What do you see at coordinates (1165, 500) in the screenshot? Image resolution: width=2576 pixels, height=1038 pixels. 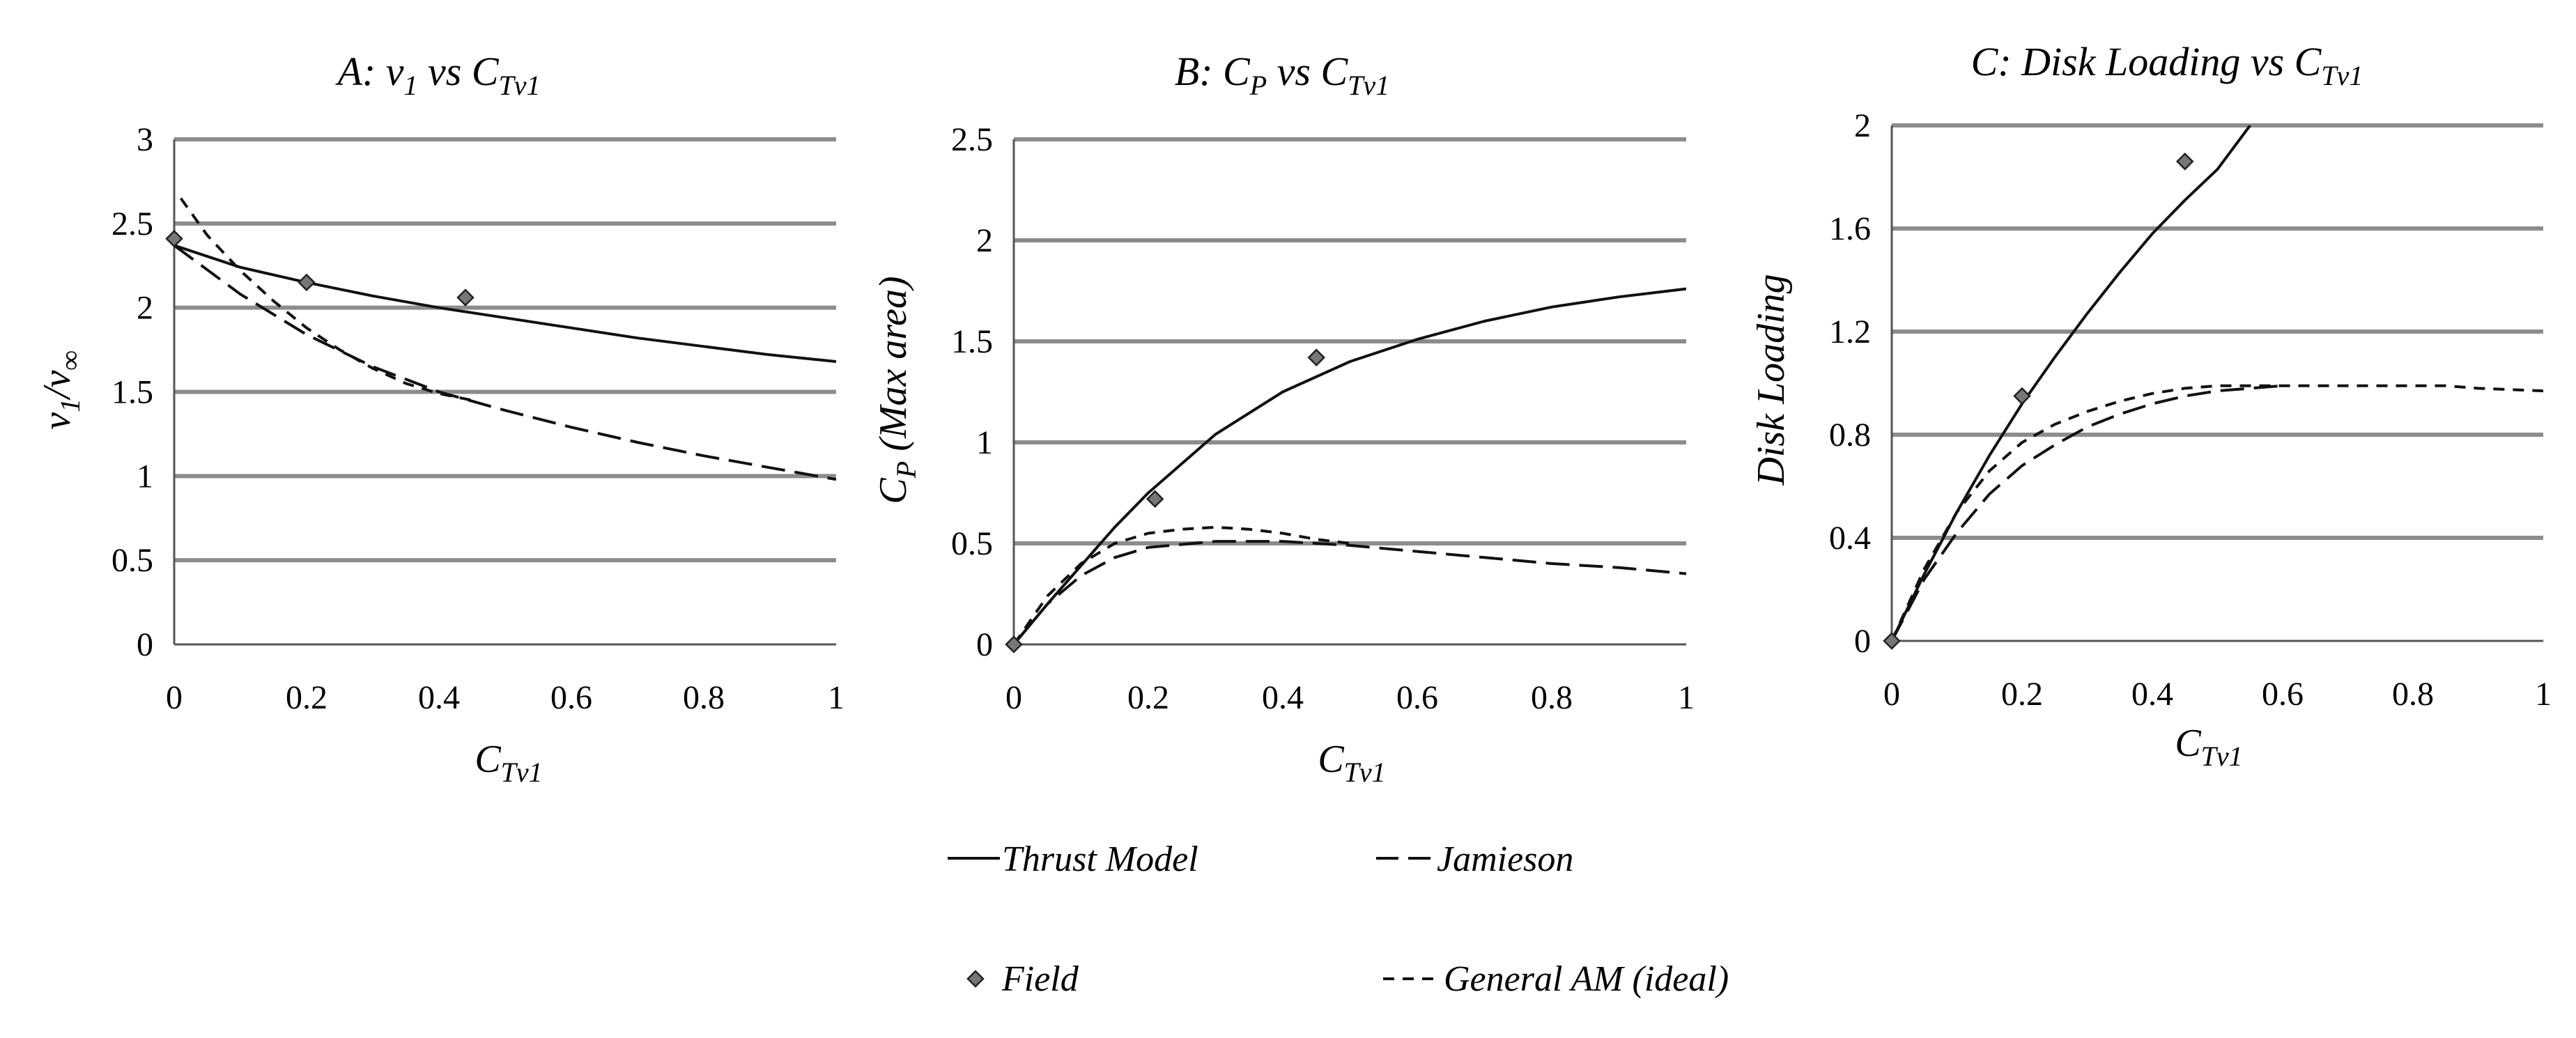 I see `chart-b-markers` at bounding box center [1165, 500].